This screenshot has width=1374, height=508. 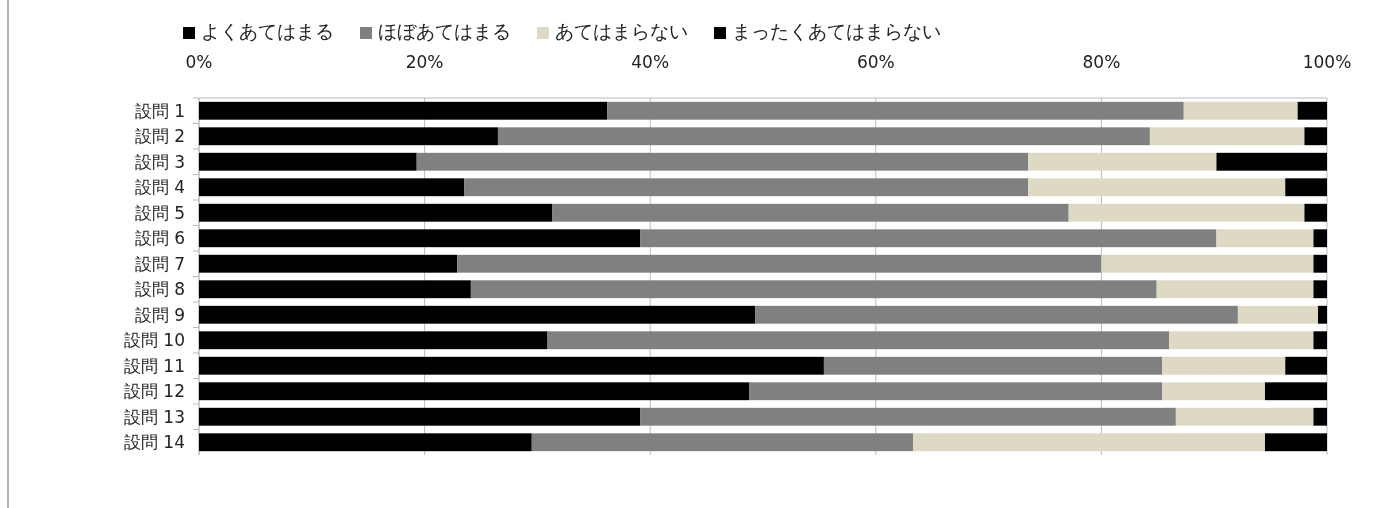 What do you see at coordinates (444, 31) in the screenshot?
I see `legend-label: ほぼあてはまる` at bounding box center [444, 31].